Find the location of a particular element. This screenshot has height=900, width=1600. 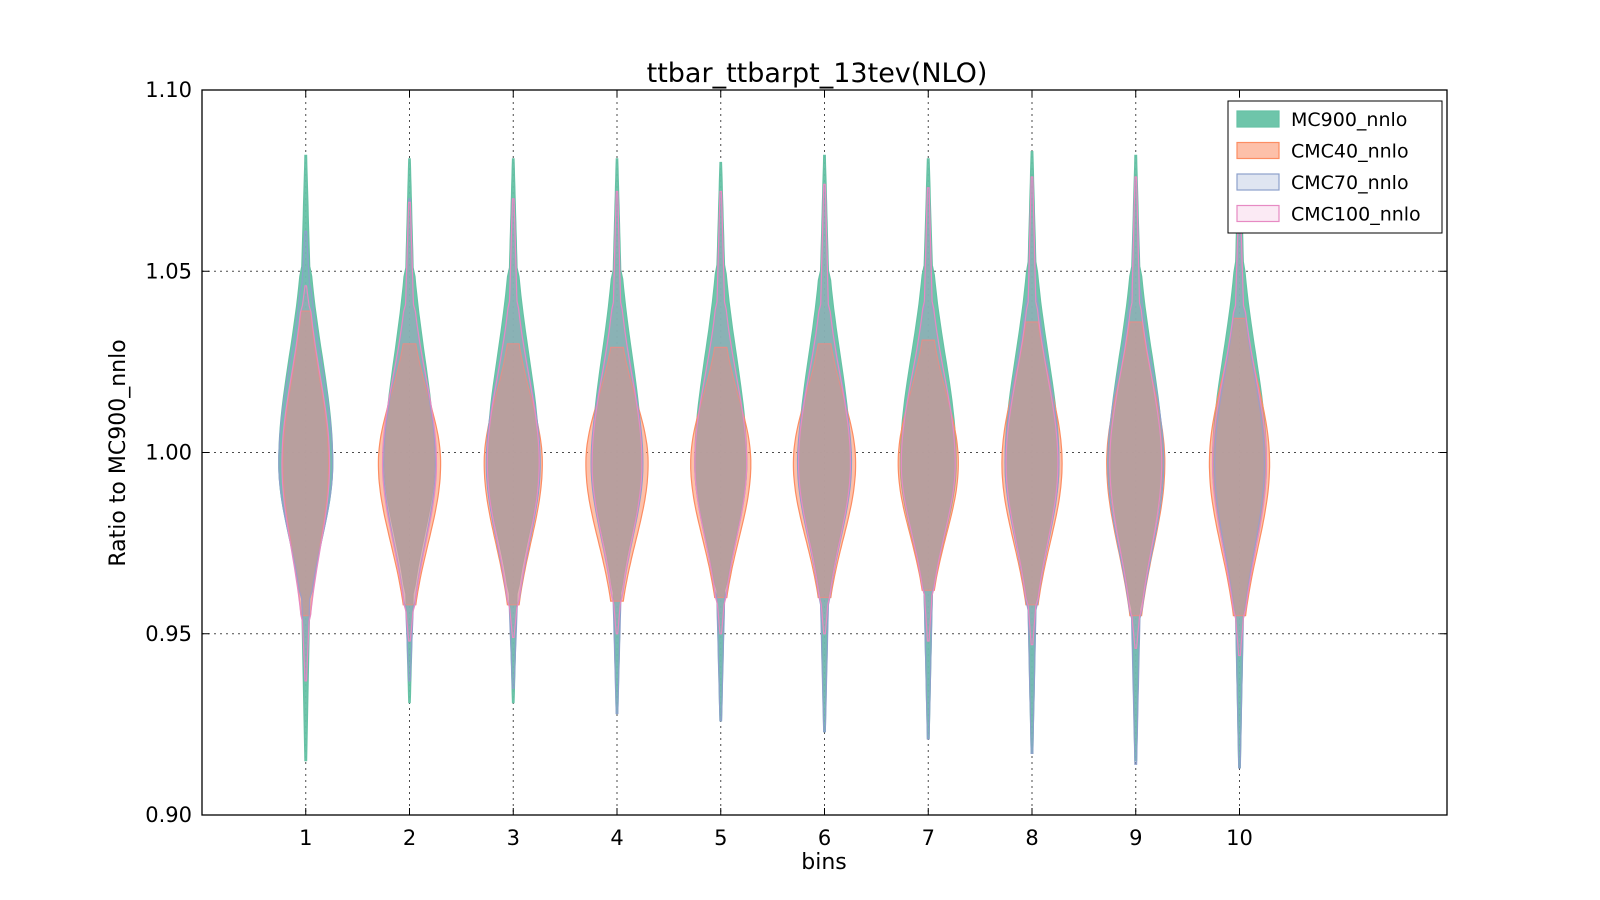

x-tick-label: 4 is located at coordinates (616, 838).